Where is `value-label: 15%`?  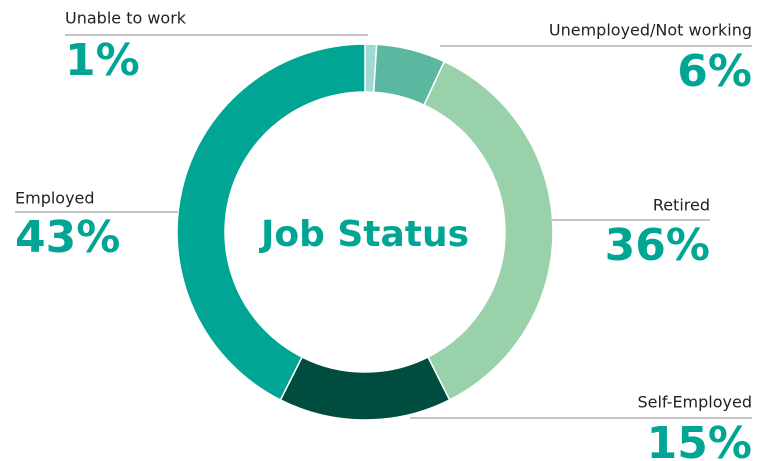
value-label: 15% is located at coordinates (699, 439).